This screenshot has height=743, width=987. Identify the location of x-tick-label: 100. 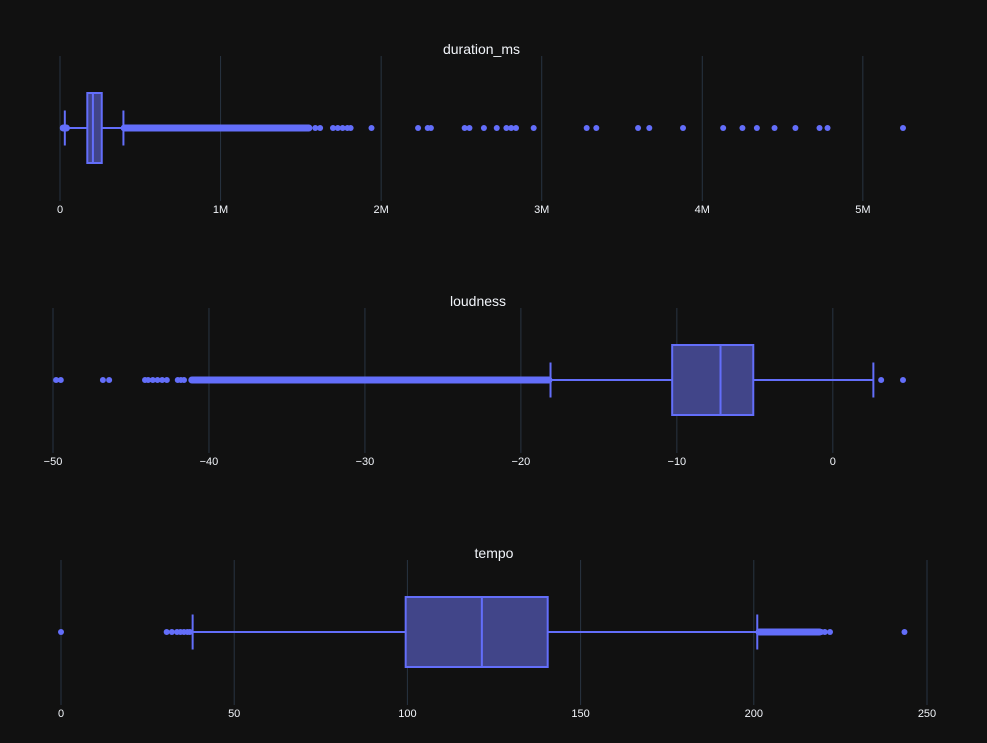
(407, 714).